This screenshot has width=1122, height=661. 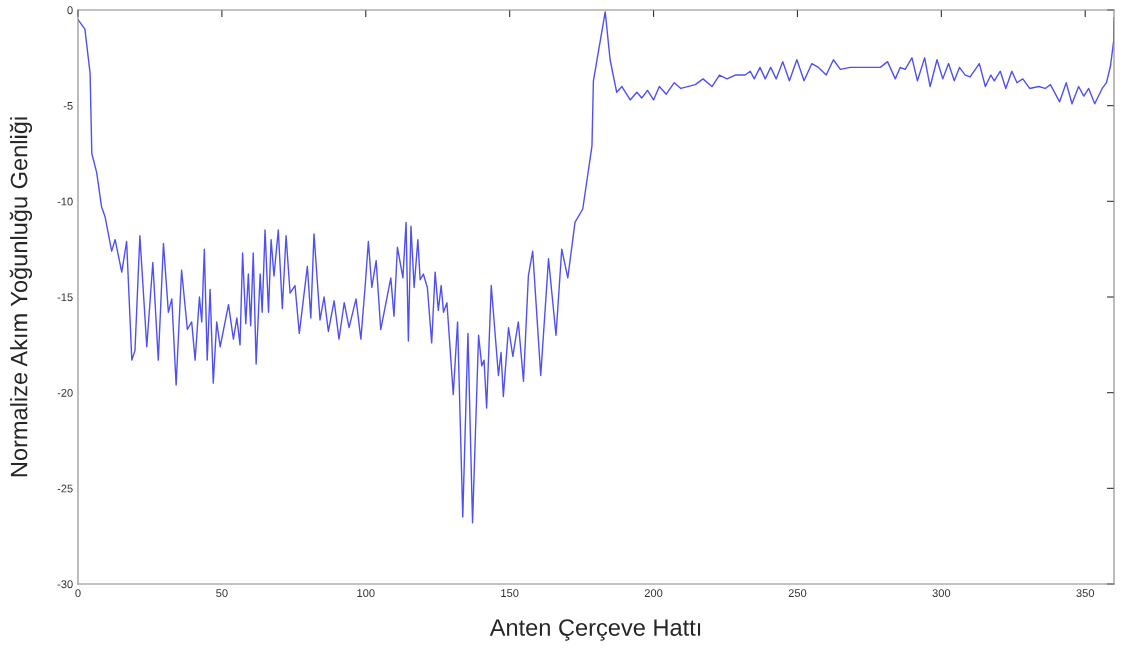 What do you see at coordinates (941, 593) in the screenshot?
I see `x-tick-label: 300` at bounding box center [941, 593].